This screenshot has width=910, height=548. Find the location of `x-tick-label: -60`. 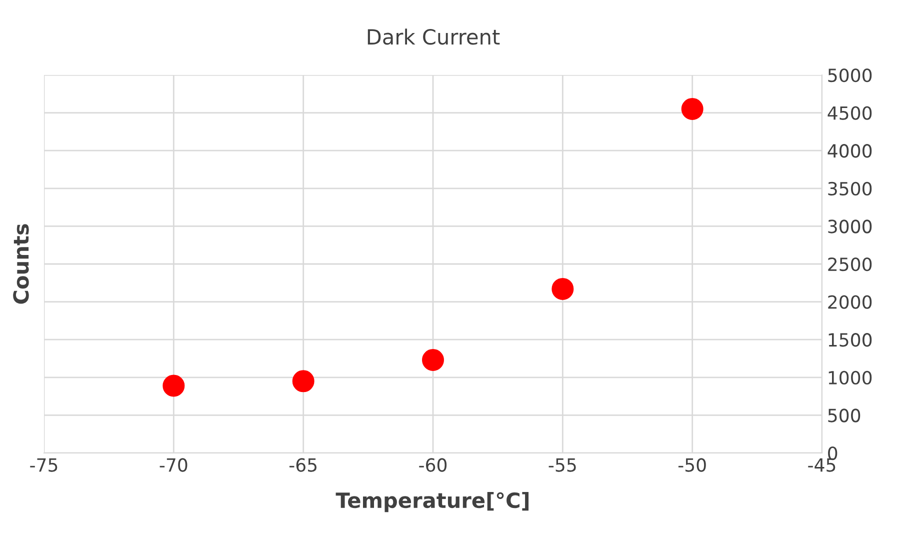

x-tick-label: -60 is located at coordinates (433, 465).